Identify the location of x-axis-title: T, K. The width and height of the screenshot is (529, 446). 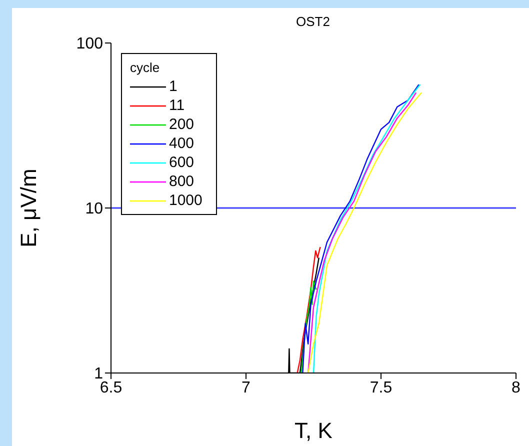
(313, 430).